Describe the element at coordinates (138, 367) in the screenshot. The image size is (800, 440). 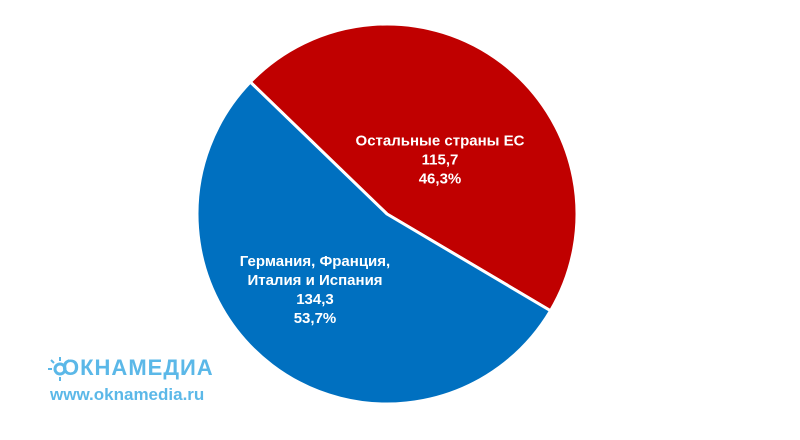
I see `brand-logo: ОКНАМЕДИА` at that location.